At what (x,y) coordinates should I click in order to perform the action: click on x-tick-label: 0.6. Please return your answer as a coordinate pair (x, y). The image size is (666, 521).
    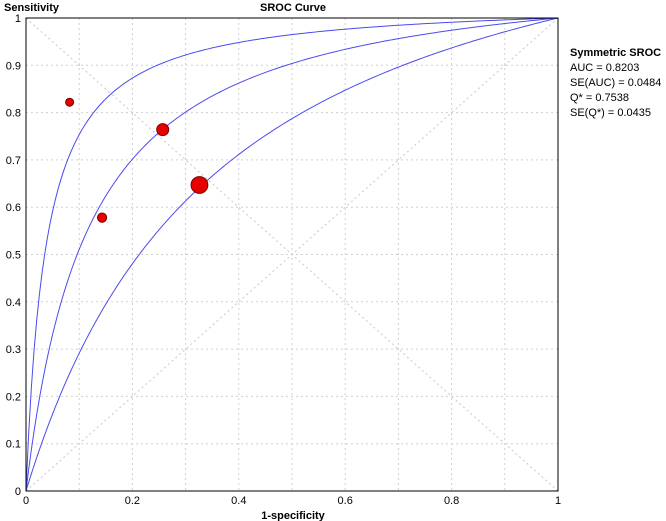
    Looking at the image, I should click on (345, 501).